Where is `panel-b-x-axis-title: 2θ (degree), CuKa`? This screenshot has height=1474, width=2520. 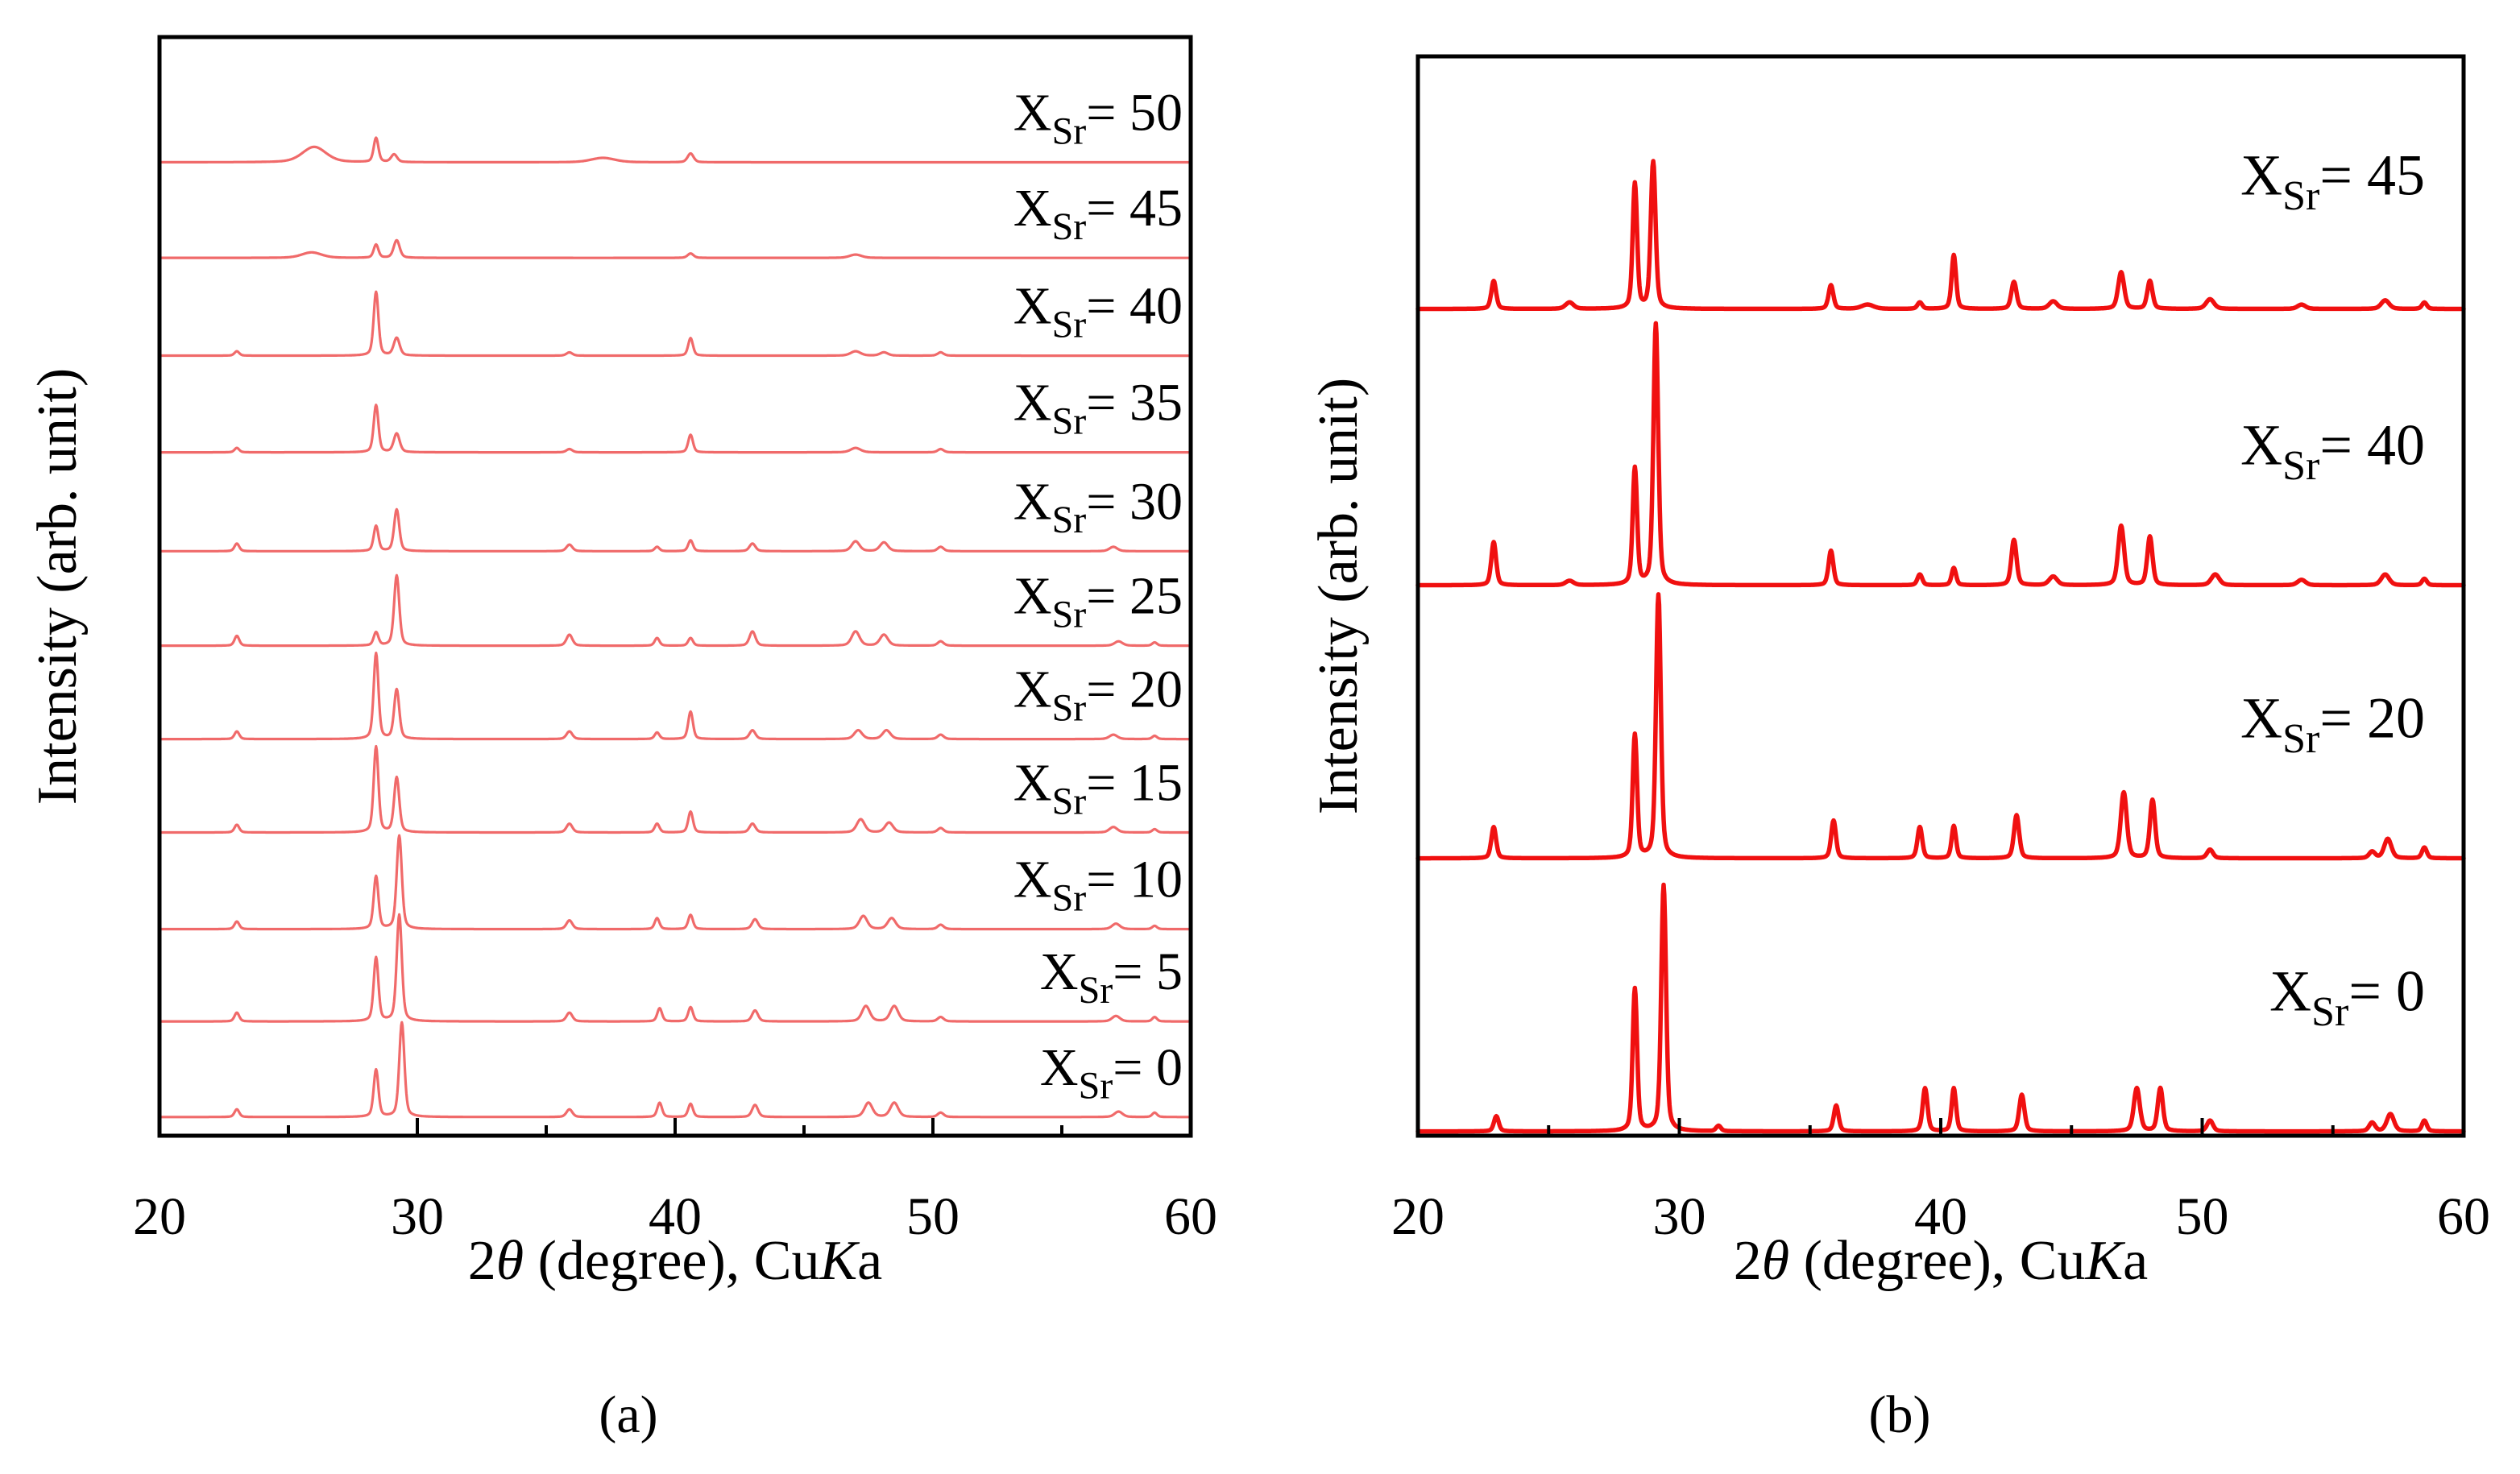
panel-b-x-axis-title: 2θ (degree), CuKa is located at coordinates (1941, 1261).